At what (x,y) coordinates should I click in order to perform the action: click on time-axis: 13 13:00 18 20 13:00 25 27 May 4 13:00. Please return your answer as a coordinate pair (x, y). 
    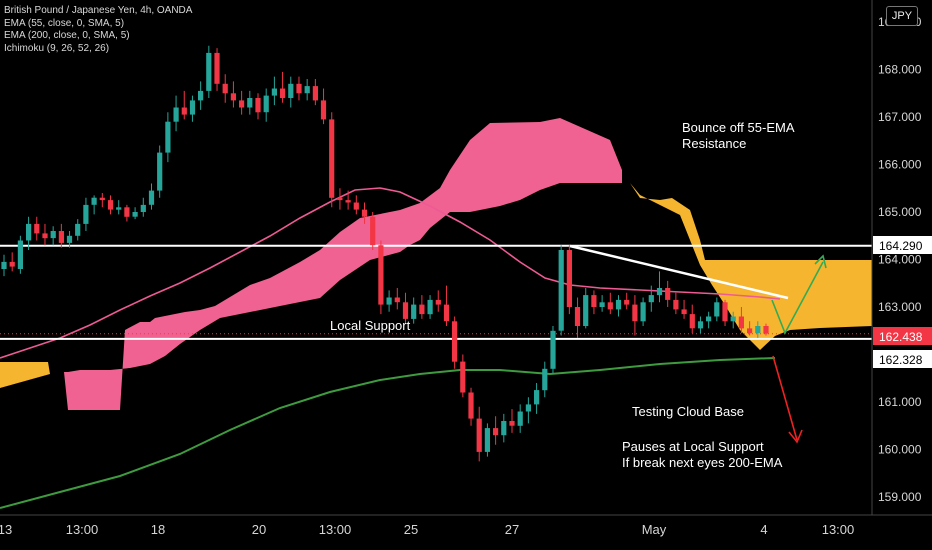
    Looking at the image, I should click on (466, 525).